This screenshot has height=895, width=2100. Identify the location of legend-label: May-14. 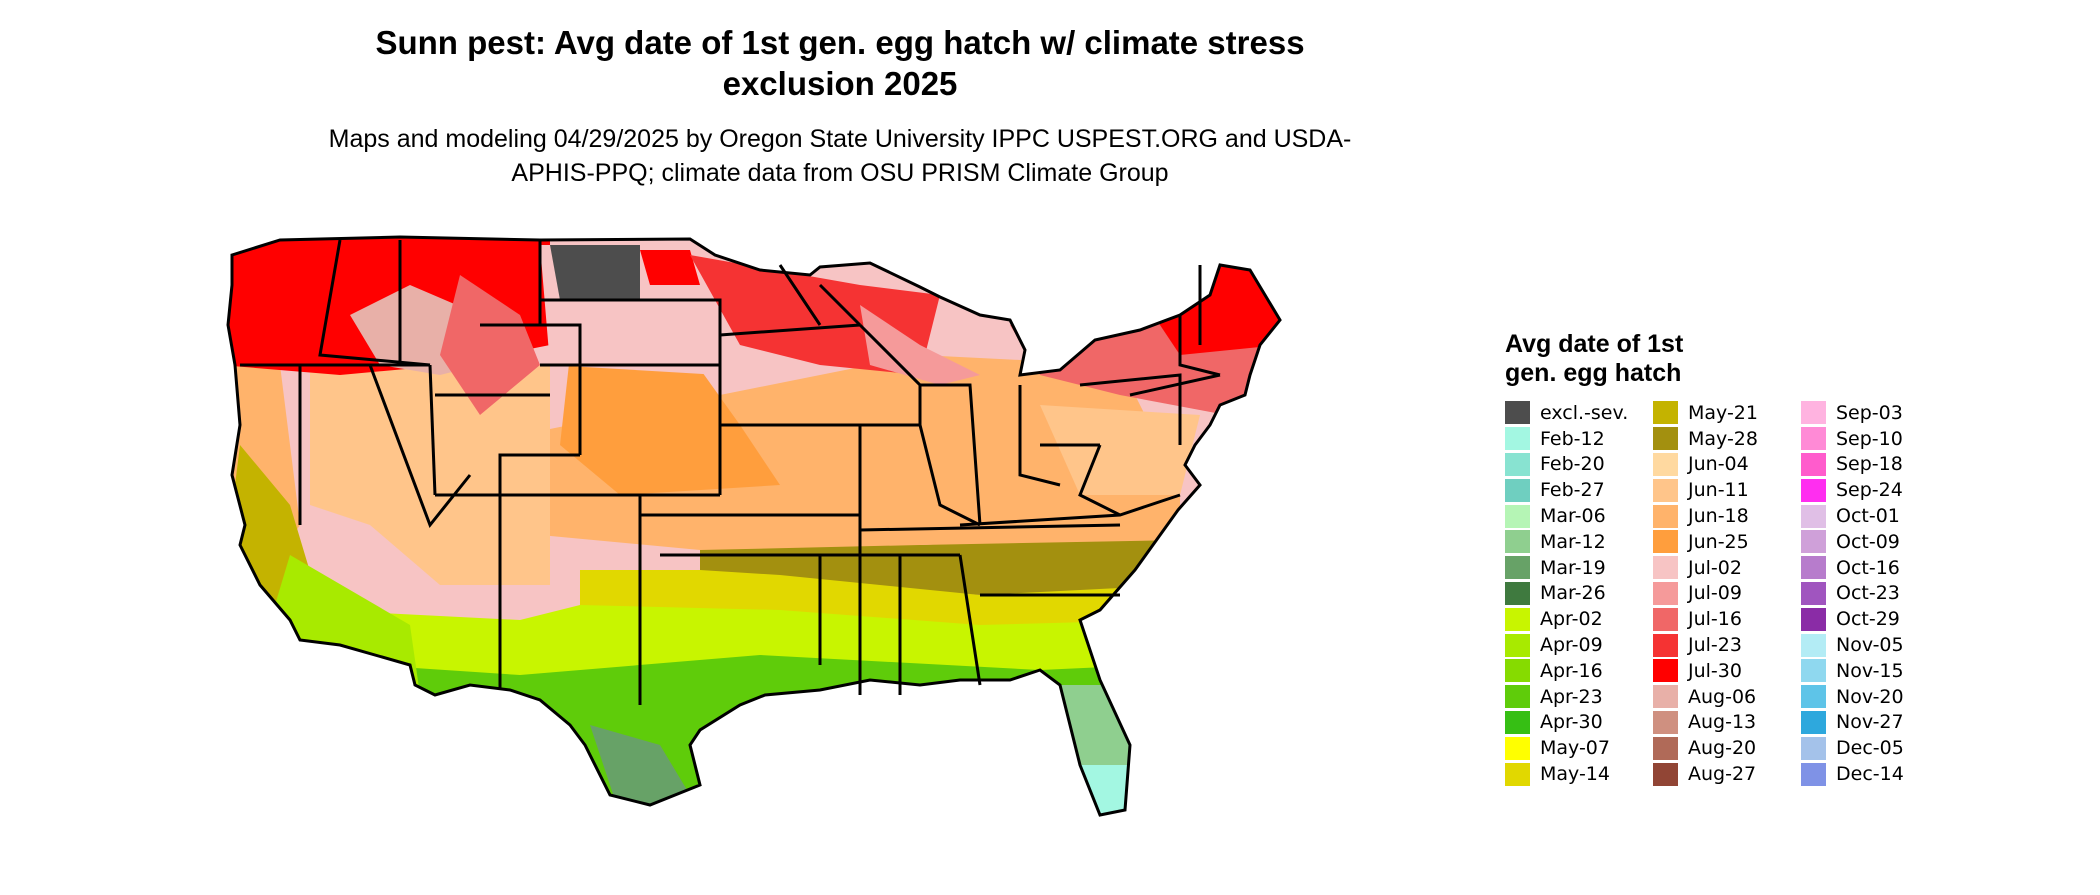
(1575, 774).